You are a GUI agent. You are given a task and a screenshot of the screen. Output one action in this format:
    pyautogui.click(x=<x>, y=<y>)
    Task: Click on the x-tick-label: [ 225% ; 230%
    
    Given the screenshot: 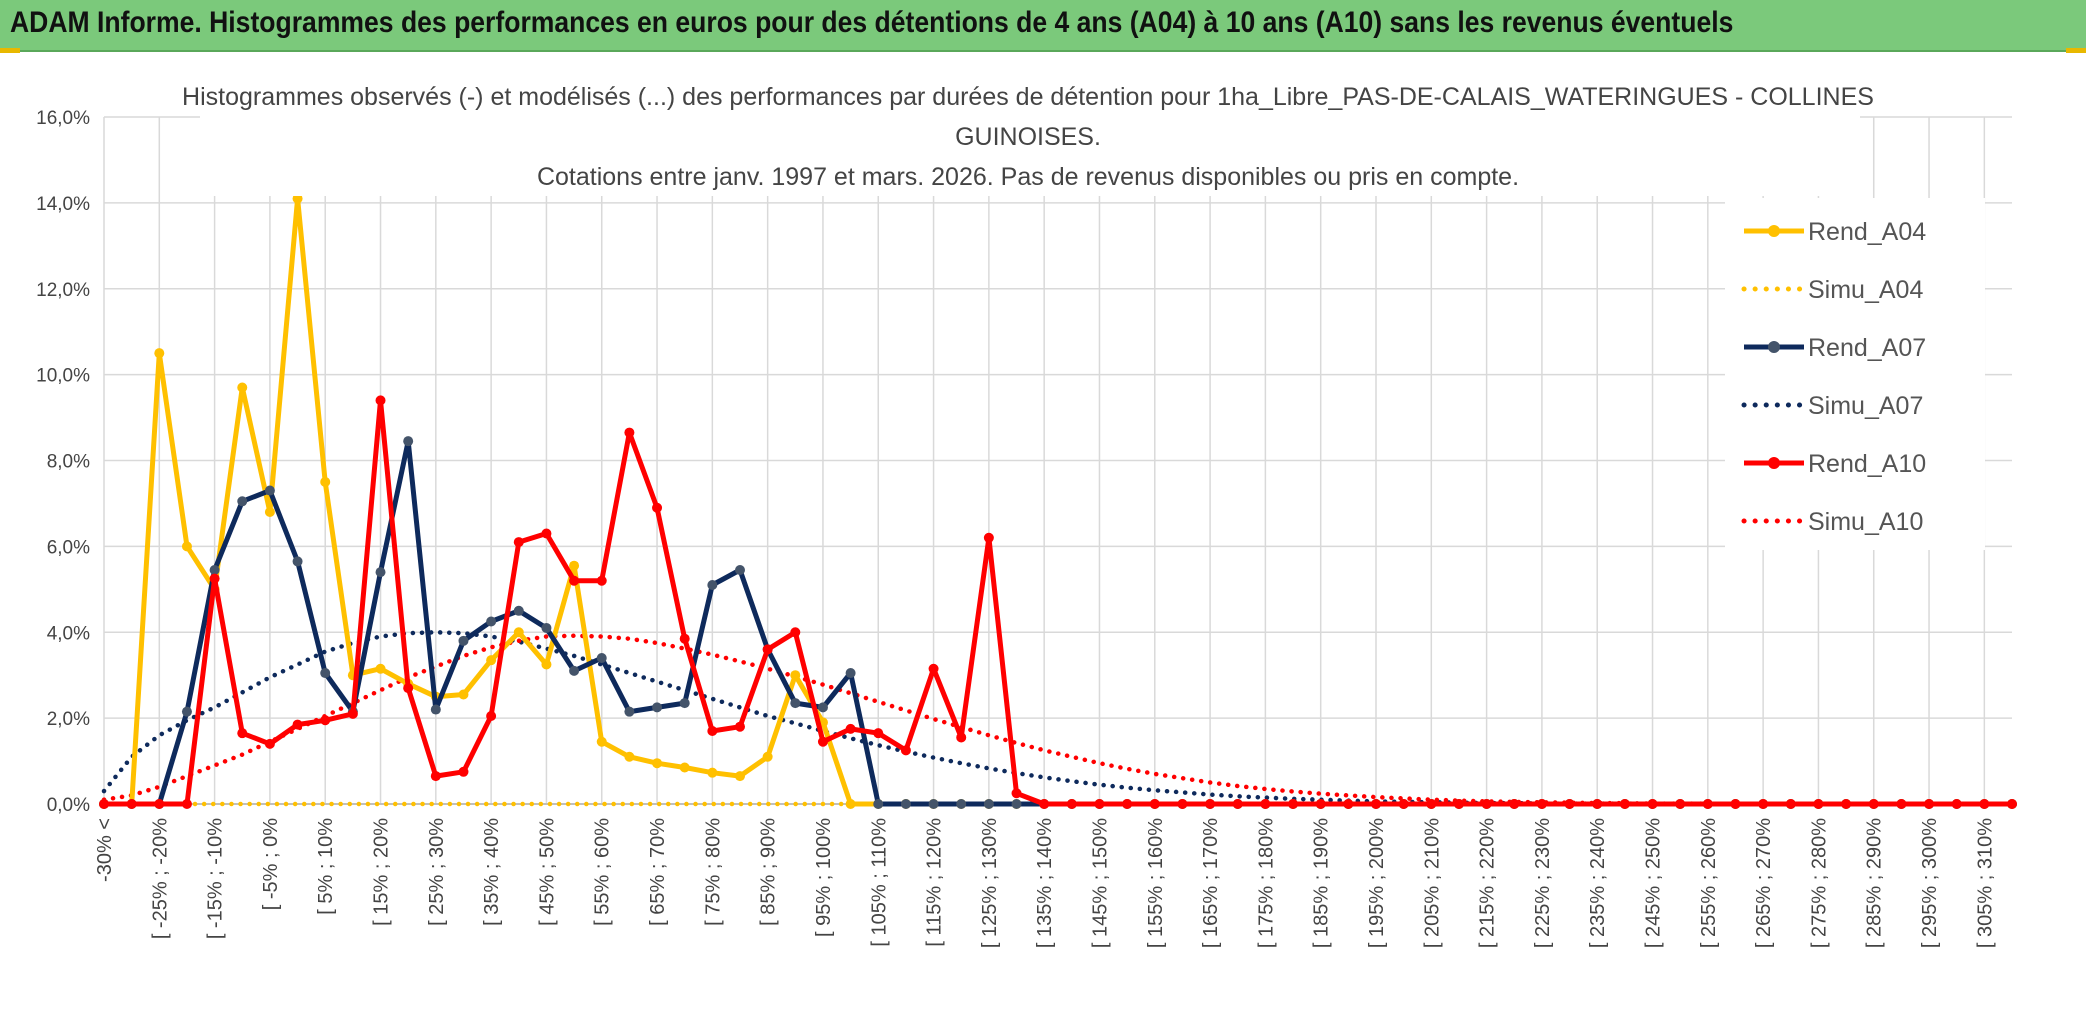 What is the action you would take?
    pyautogui.click(x=1543, y=883)
    